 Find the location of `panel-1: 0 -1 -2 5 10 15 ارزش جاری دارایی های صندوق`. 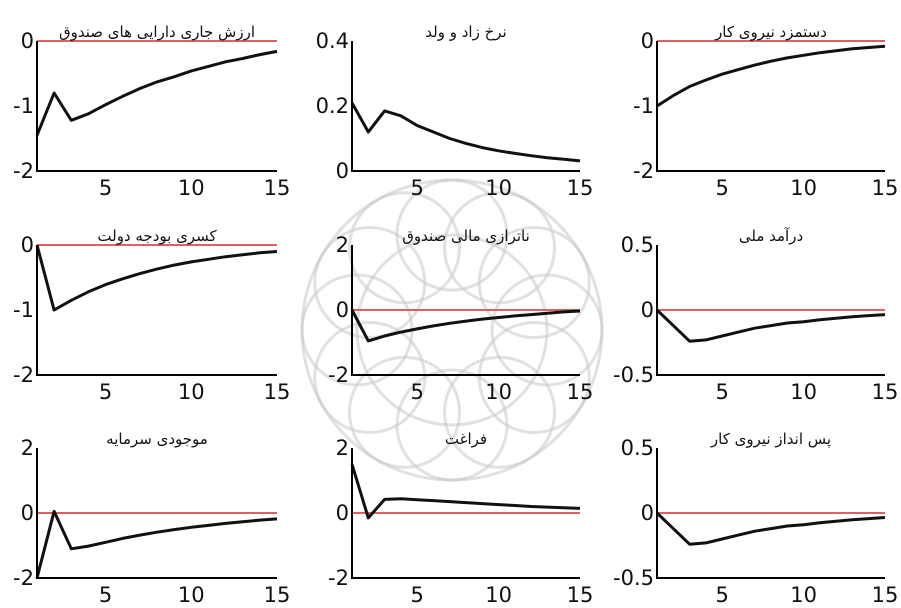

panel-1: 0 -1 -2 5 10 15 ارزش جاری دارایی های صندوق is located at coordinates (151, 111).